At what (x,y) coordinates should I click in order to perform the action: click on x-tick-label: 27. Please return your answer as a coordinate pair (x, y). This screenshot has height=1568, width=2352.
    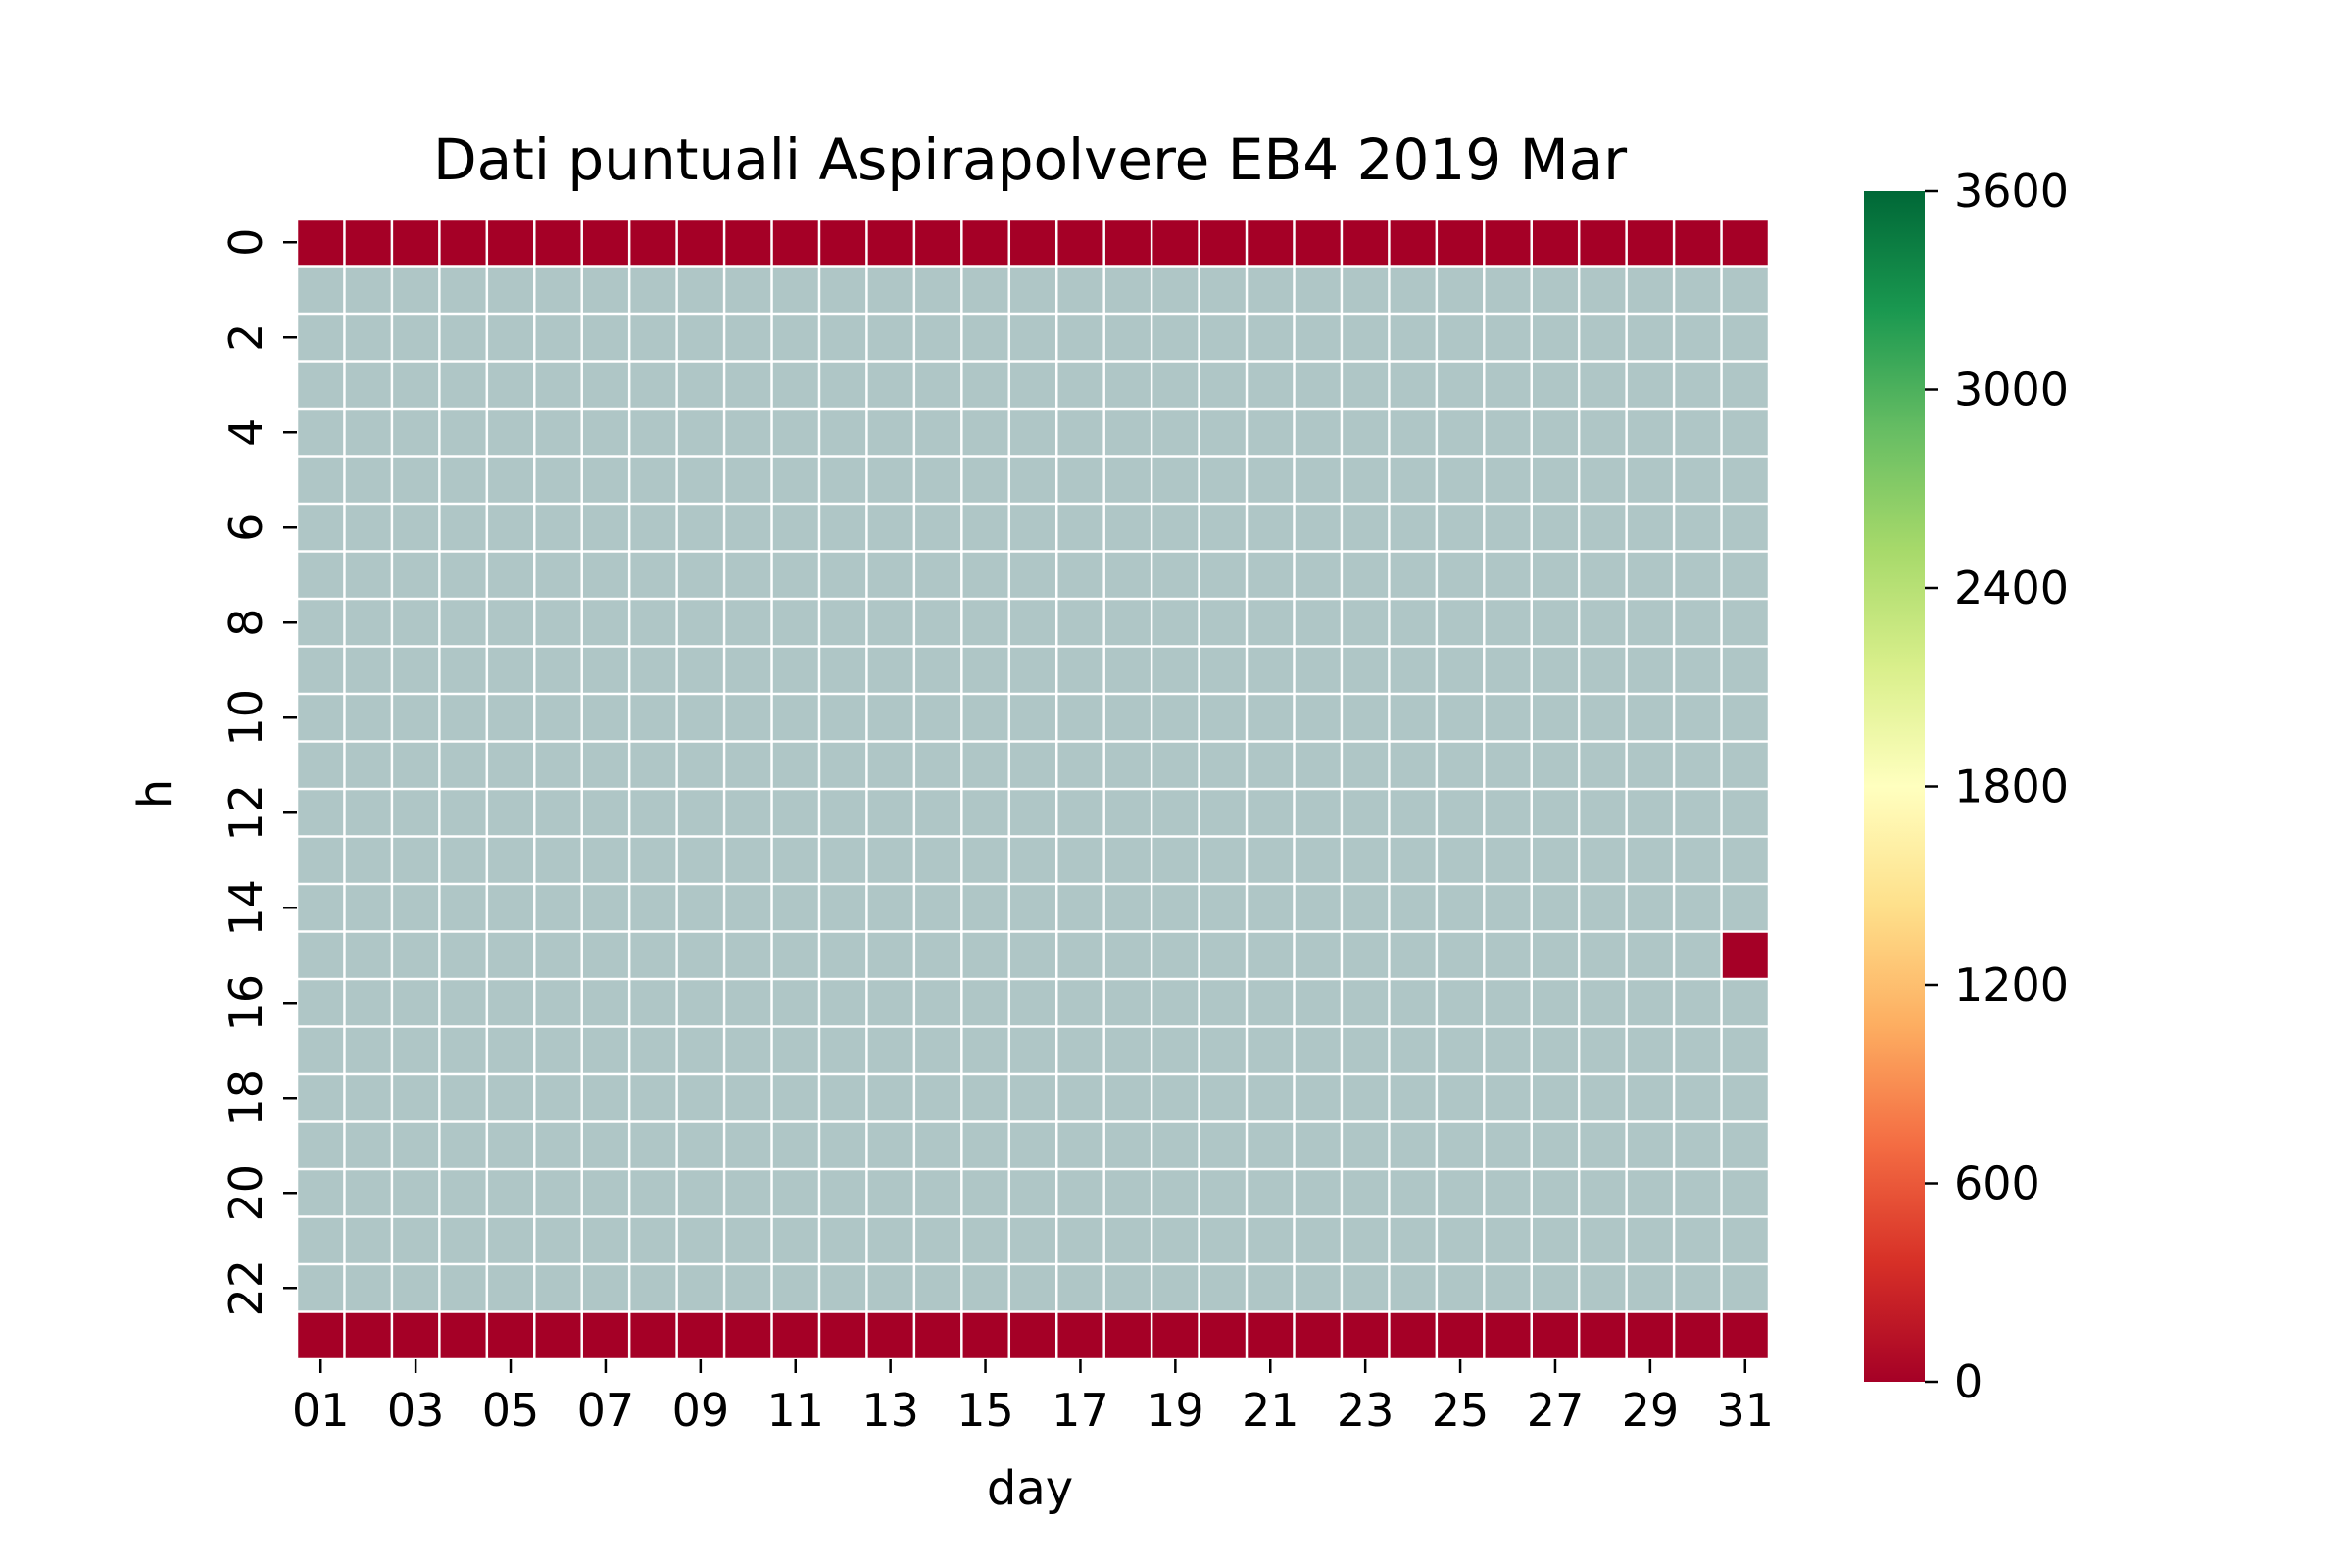
    Looking at the image, I should click on (1556, 1410).